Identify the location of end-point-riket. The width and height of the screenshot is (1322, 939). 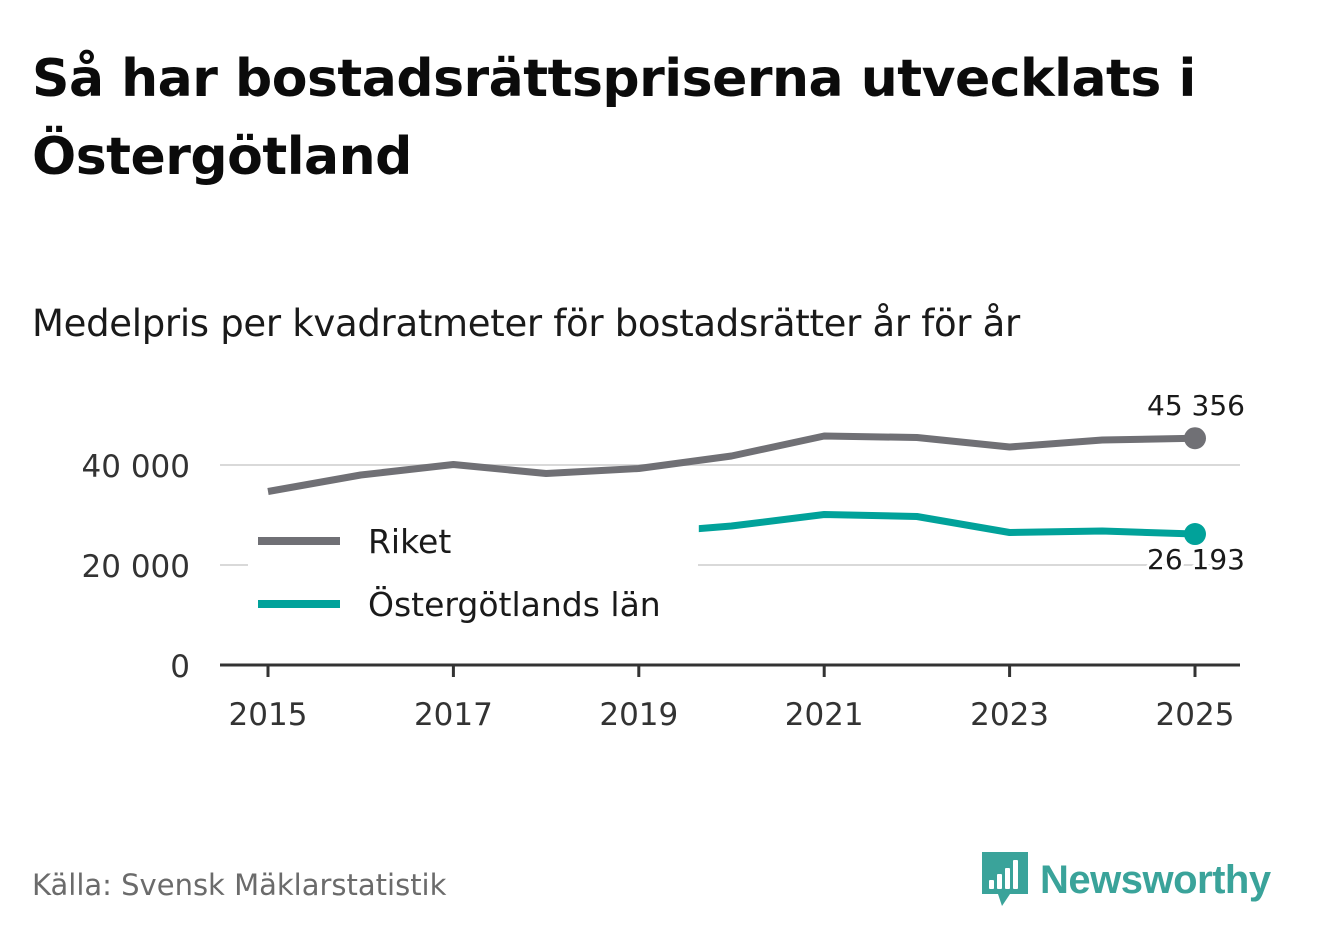
(1195, 438).